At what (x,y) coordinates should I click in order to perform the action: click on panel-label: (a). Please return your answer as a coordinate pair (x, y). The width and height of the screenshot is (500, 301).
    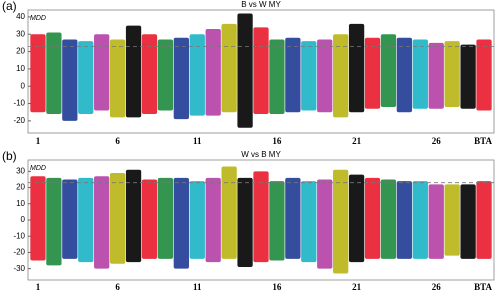
    Looking at the image, I should click on (9, 6).